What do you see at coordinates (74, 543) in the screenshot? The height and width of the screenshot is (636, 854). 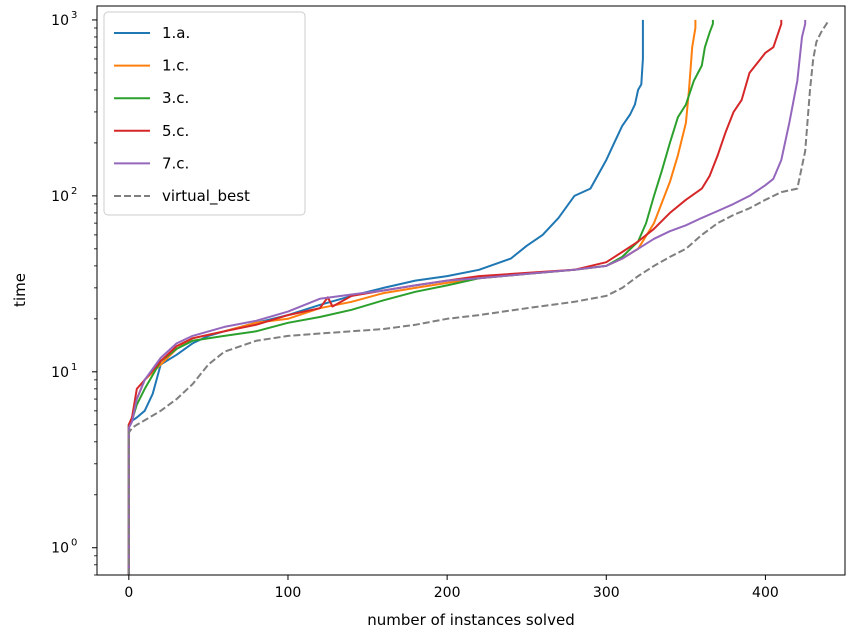 I see `y-tick-exponent: 0` at bounding box center [74, 543].